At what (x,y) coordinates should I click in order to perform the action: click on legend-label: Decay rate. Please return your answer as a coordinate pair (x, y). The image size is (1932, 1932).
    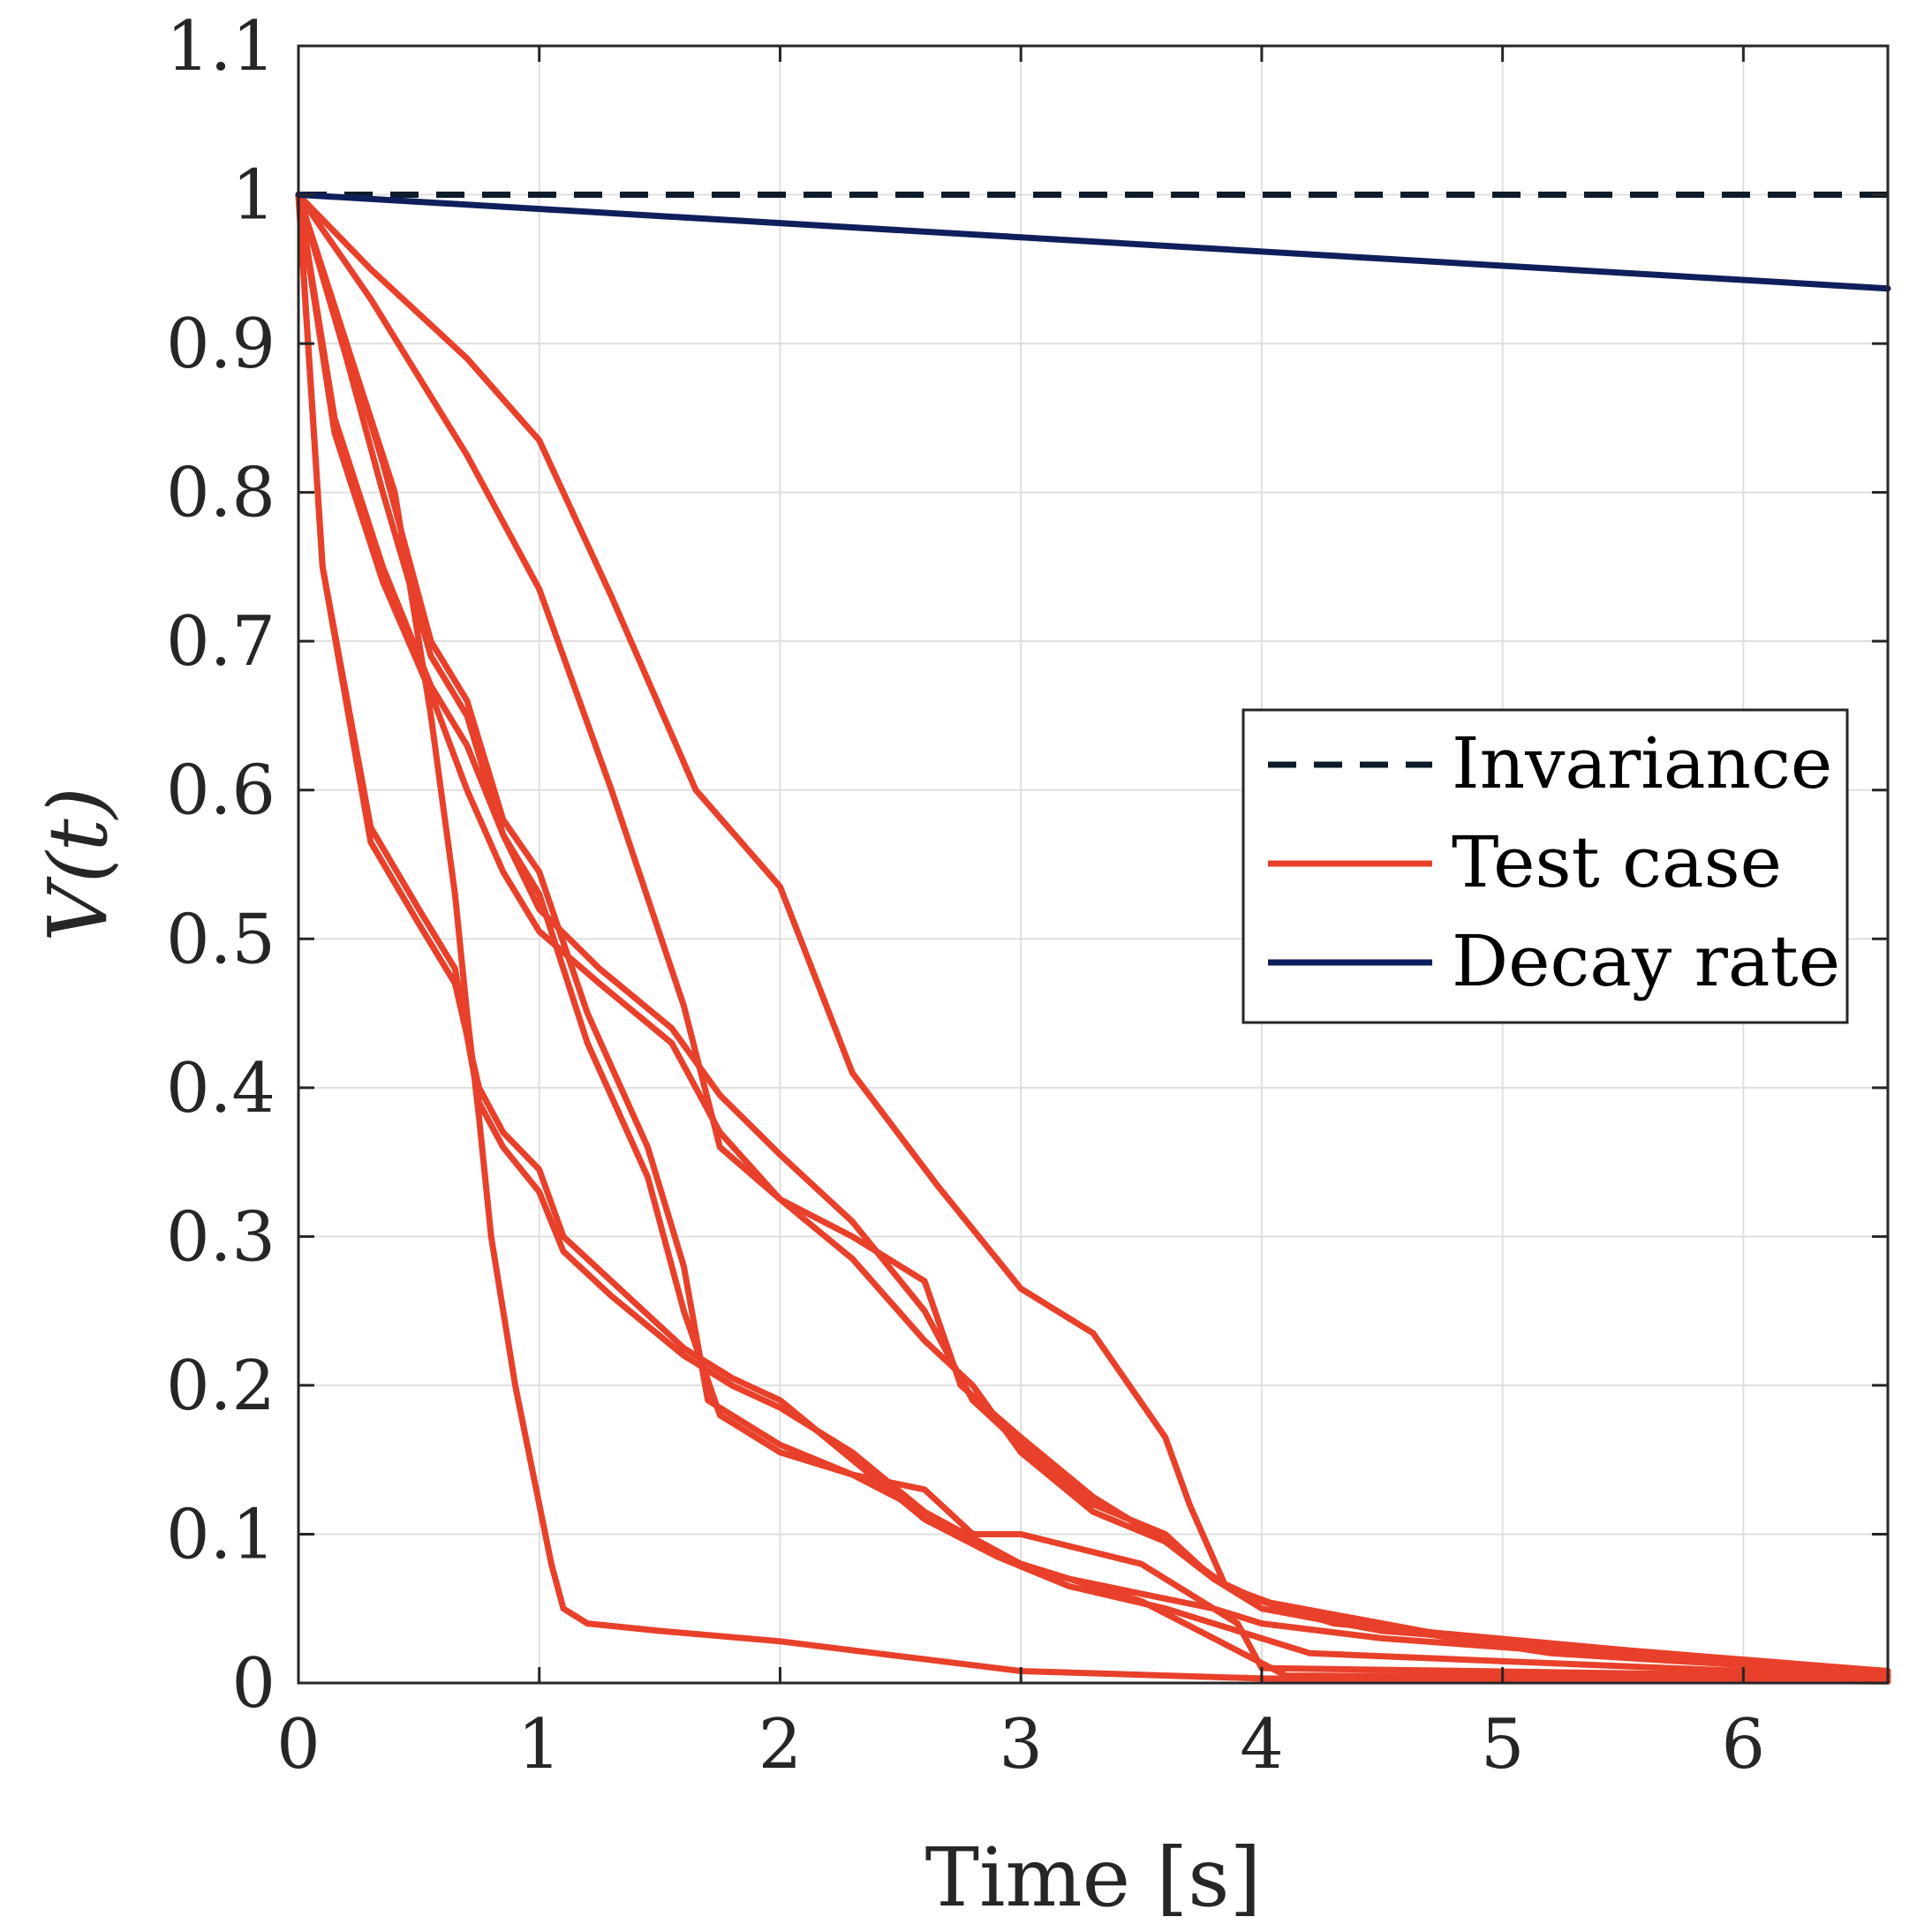
    Looking at the image, I should click on (1646, 961).